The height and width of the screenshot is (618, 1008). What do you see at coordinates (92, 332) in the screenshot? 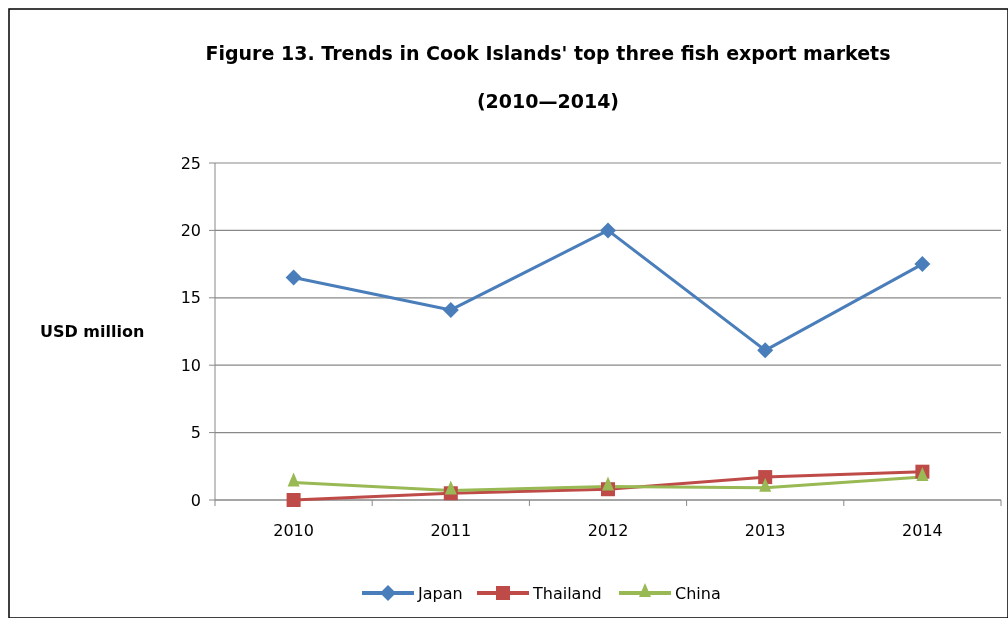
I see `y-axis-title: USD million` at bounding box center [92, 332].